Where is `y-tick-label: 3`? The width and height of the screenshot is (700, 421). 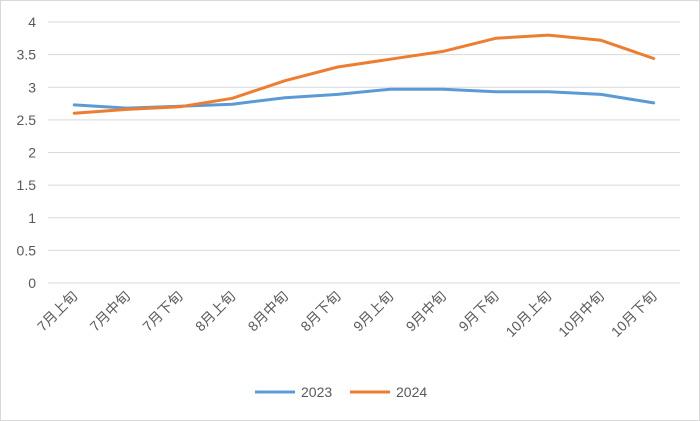 y-tick-label: 3 is located at coordinates (32, 87).